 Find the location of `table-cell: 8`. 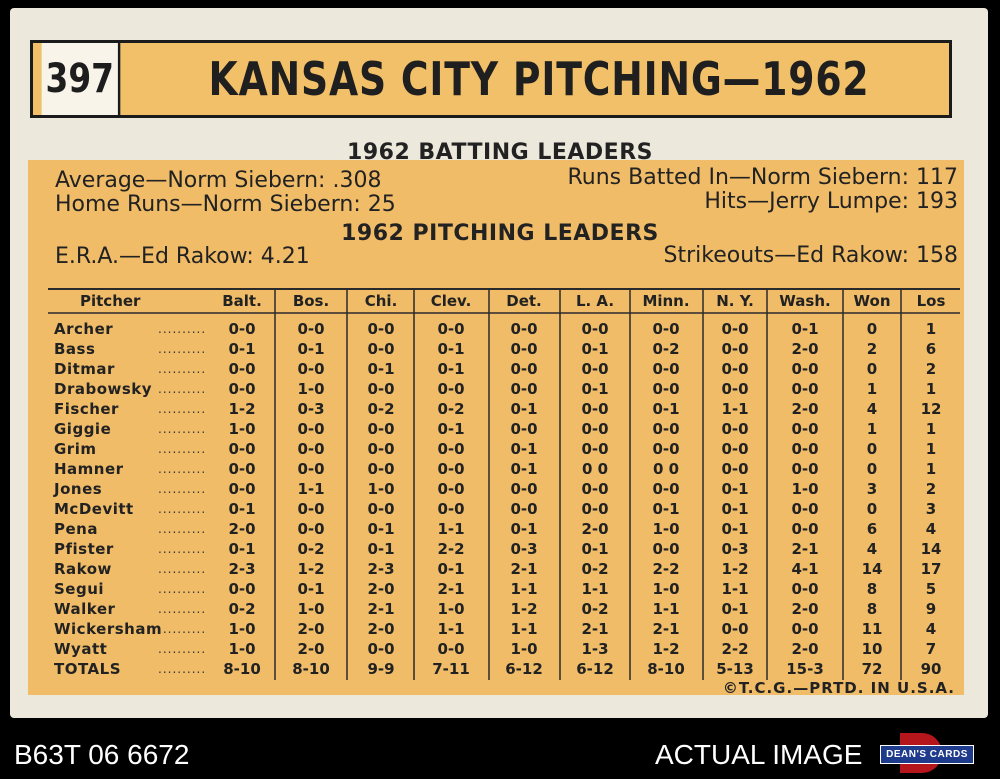

table-cell: 8 is located at coordinates (872, 589).